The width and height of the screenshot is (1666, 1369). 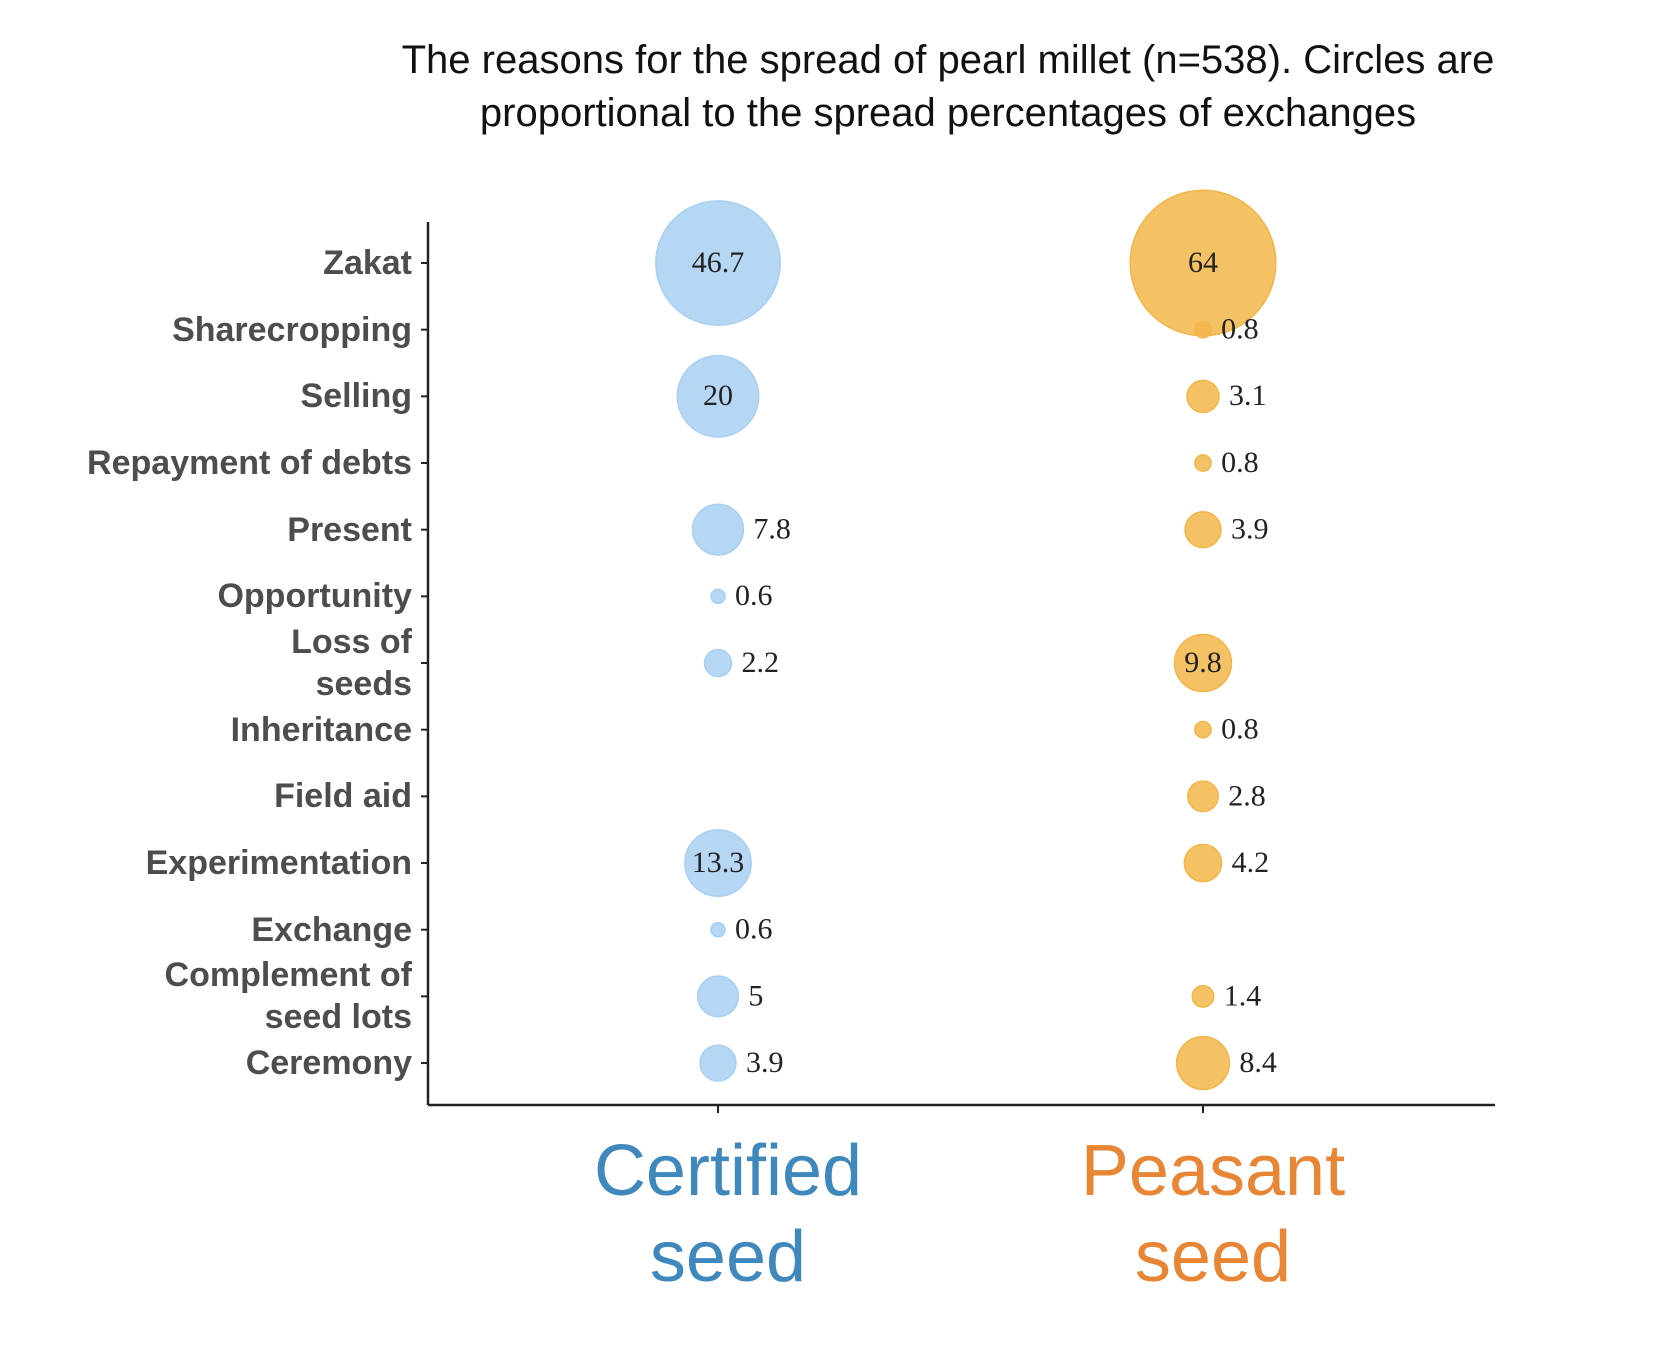 I want to click on data-label: 1.4, so click(x=1243, y=995).